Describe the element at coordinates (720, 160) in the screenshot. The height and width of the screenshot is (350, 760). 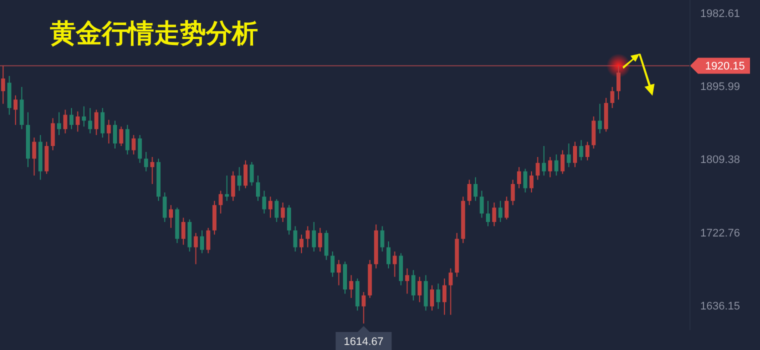
I see `y-tick-label: 1809.38` at that location.